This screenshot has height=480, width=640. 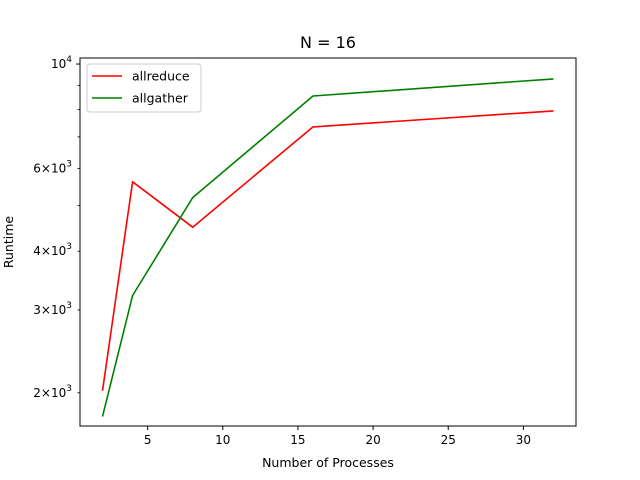 I want to click on y-tick-label: 4×10³, so click(x=52, y=250).